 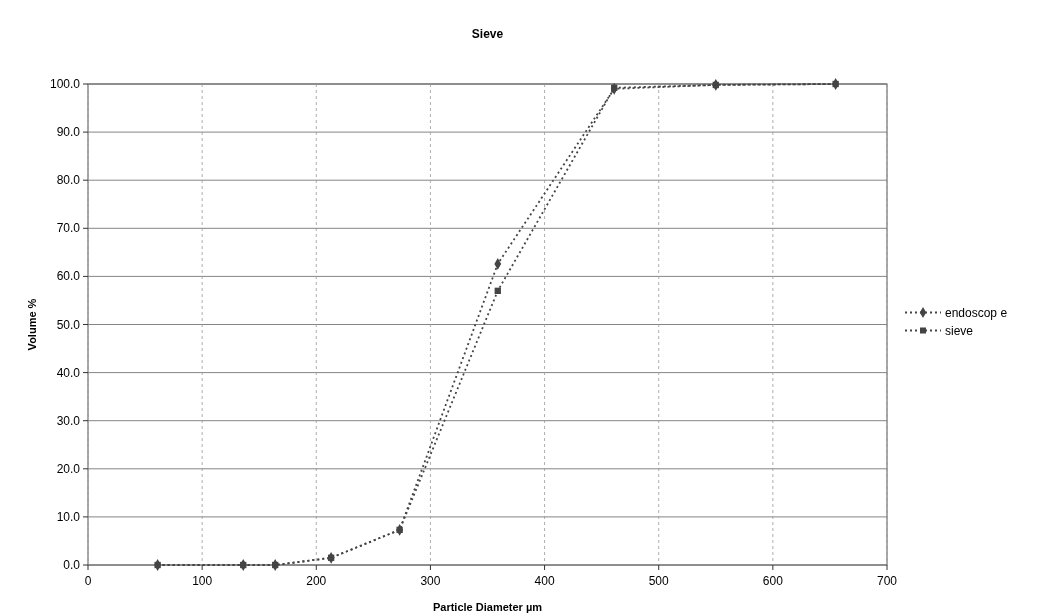 What do you see at coordinates (659, 581) in the screenshot?
I see `x-tick-label: 500` at bounding box center [659, 581].